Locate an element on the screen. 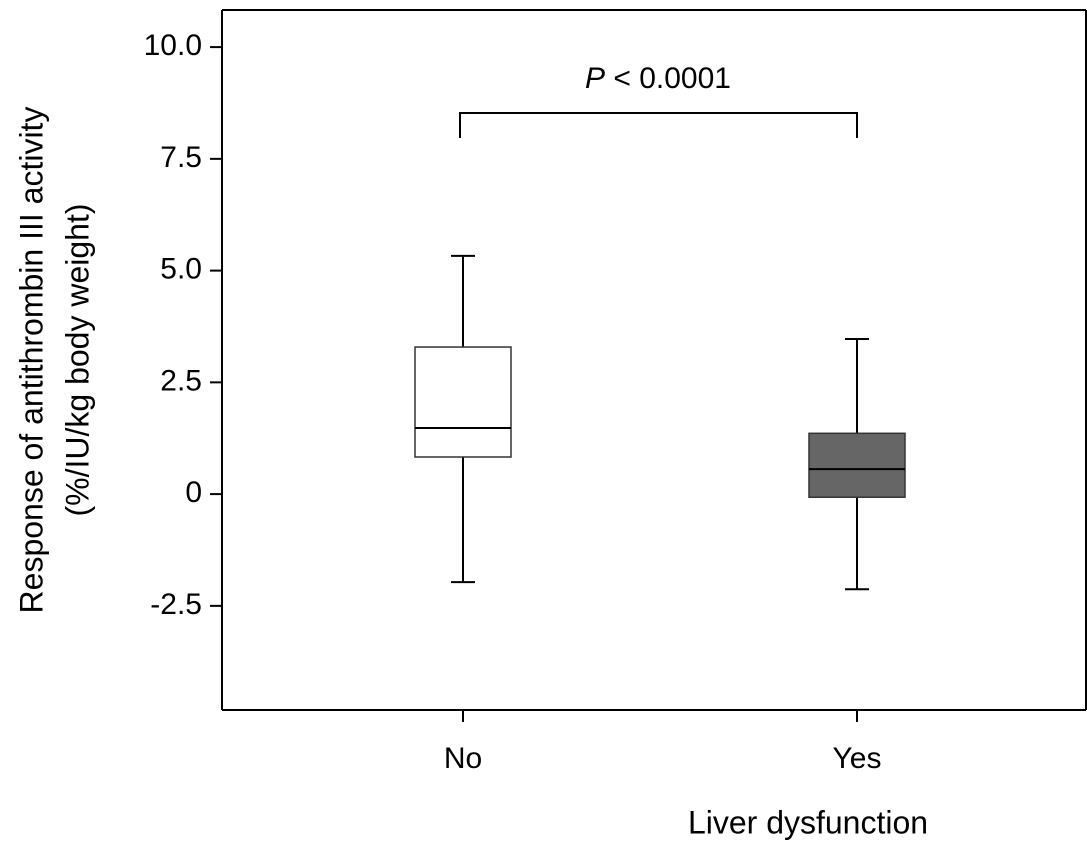 The height and width of the screenshot is (843, 1087). annotation-text: < 0.0001 is located at coordinates (672, 78).